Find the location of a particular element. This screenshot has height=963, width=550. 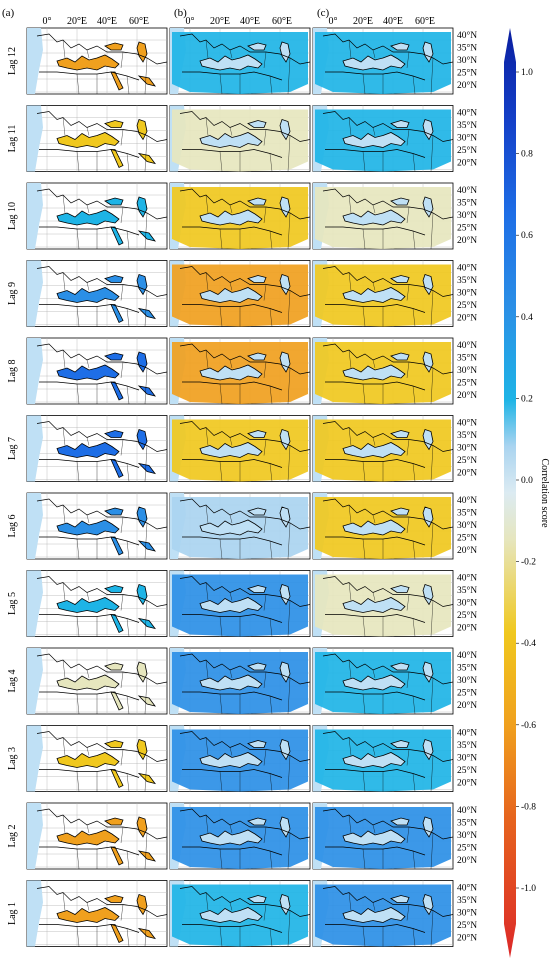

lag-row: Lag 3 40°N35°N 30°N25°N 20°N is located at coordinates (242, 758).